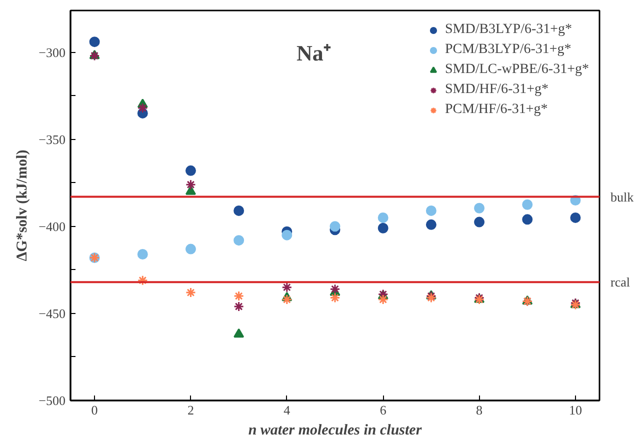 The height and width of the screenshot is (441, 636). I want to click on y-tick-label: −300, so click(52, 52).